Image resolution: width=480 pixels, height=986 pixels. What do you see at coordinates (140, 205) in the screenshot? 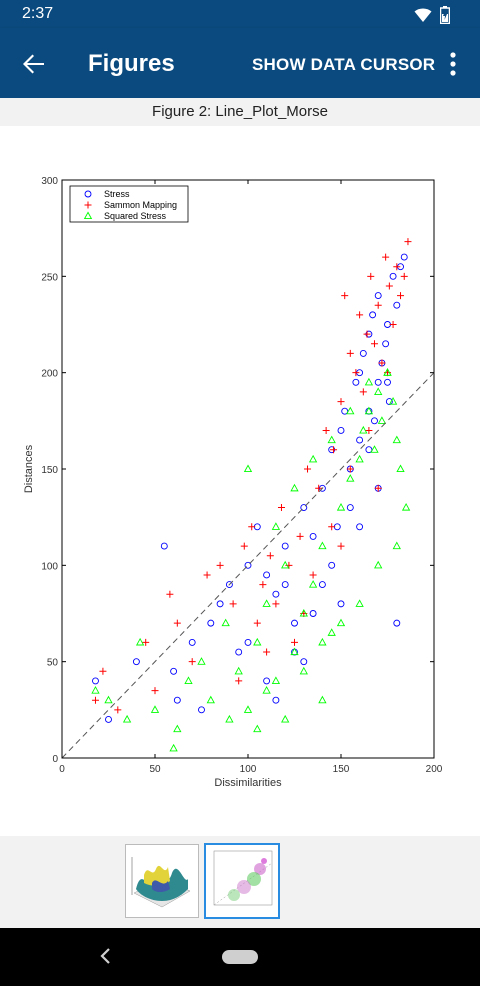
I see `legend-entry: Sammon Mapping` at bounding box center [140, 205].